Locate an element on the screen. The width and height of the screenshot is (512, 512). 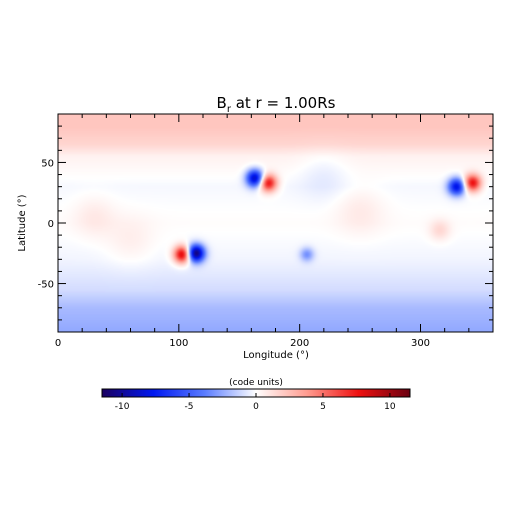
colorbar-tick-label: -10 is located at coordinates (122, 407).